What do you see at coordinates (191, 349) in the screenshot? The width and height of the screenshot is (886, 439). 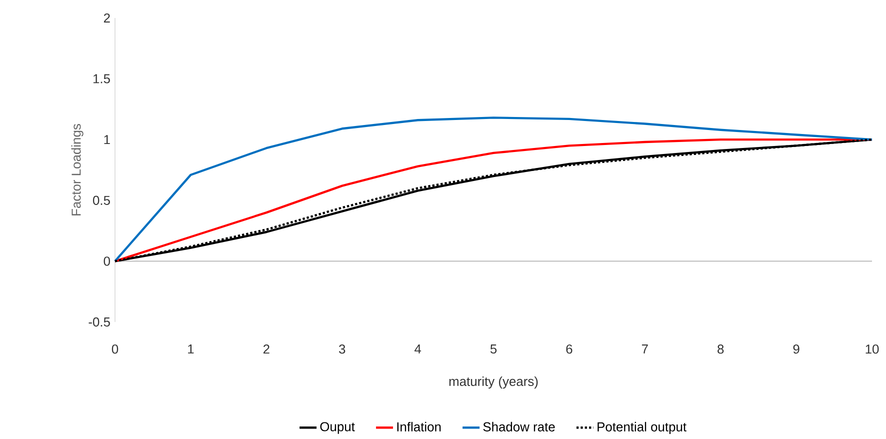 I see `x-tick-label: 1` at bounding box center [191, 349].